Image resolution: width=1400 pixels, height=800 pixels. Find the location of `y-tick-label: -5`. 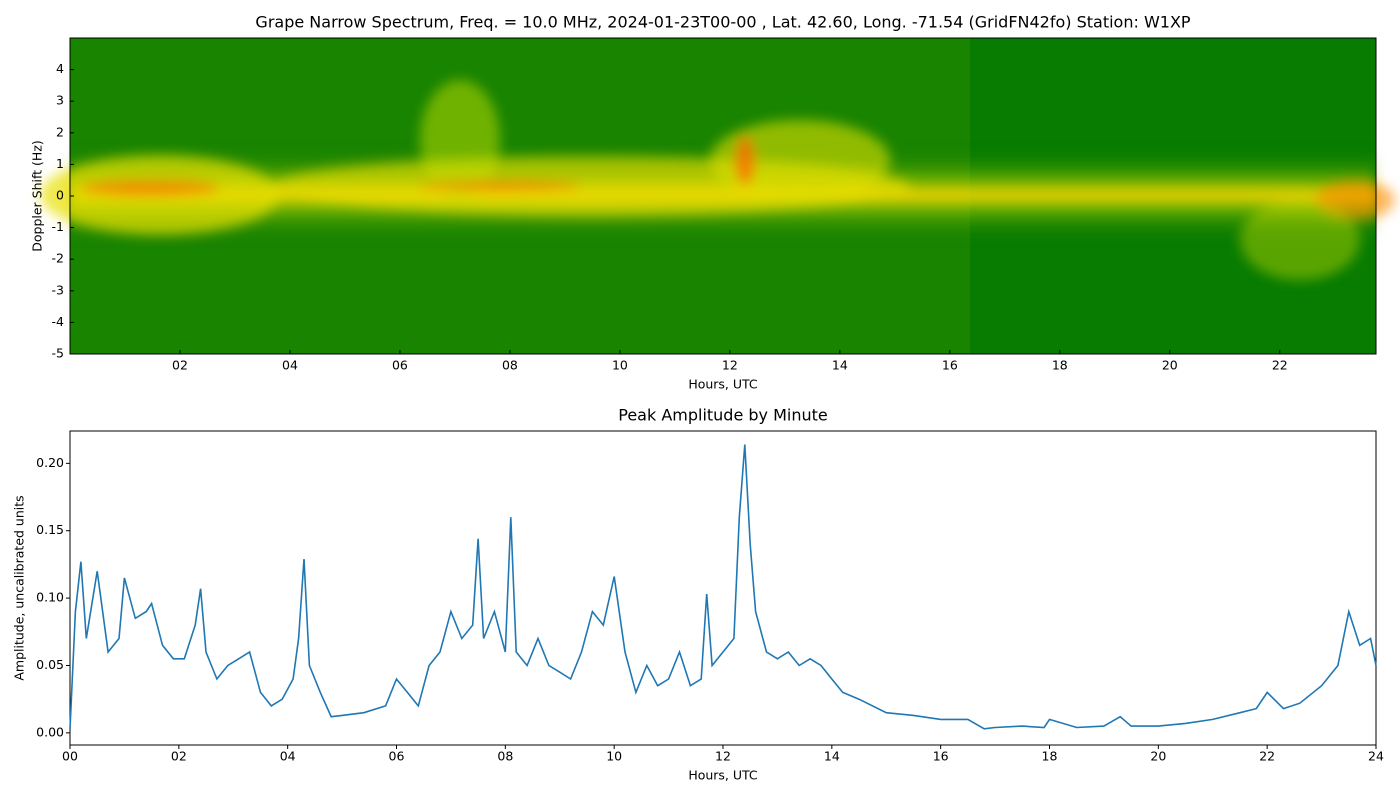

y-tick-label: -5 is located at coordinates (58, 353).